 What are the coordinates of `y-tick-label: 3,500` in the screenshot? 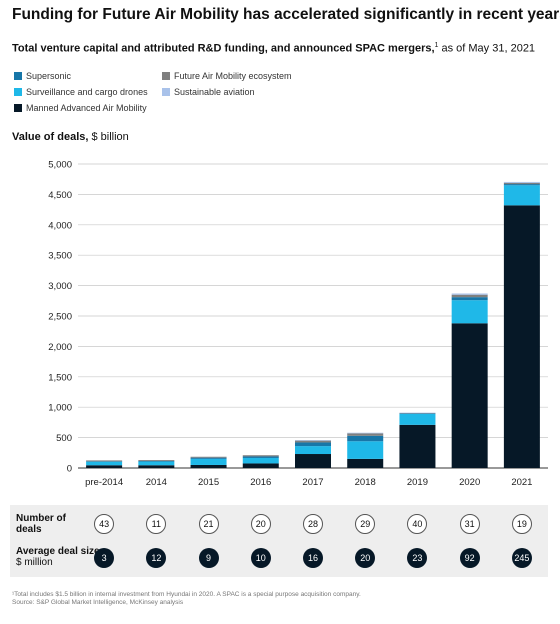 It's located at (60, 256).